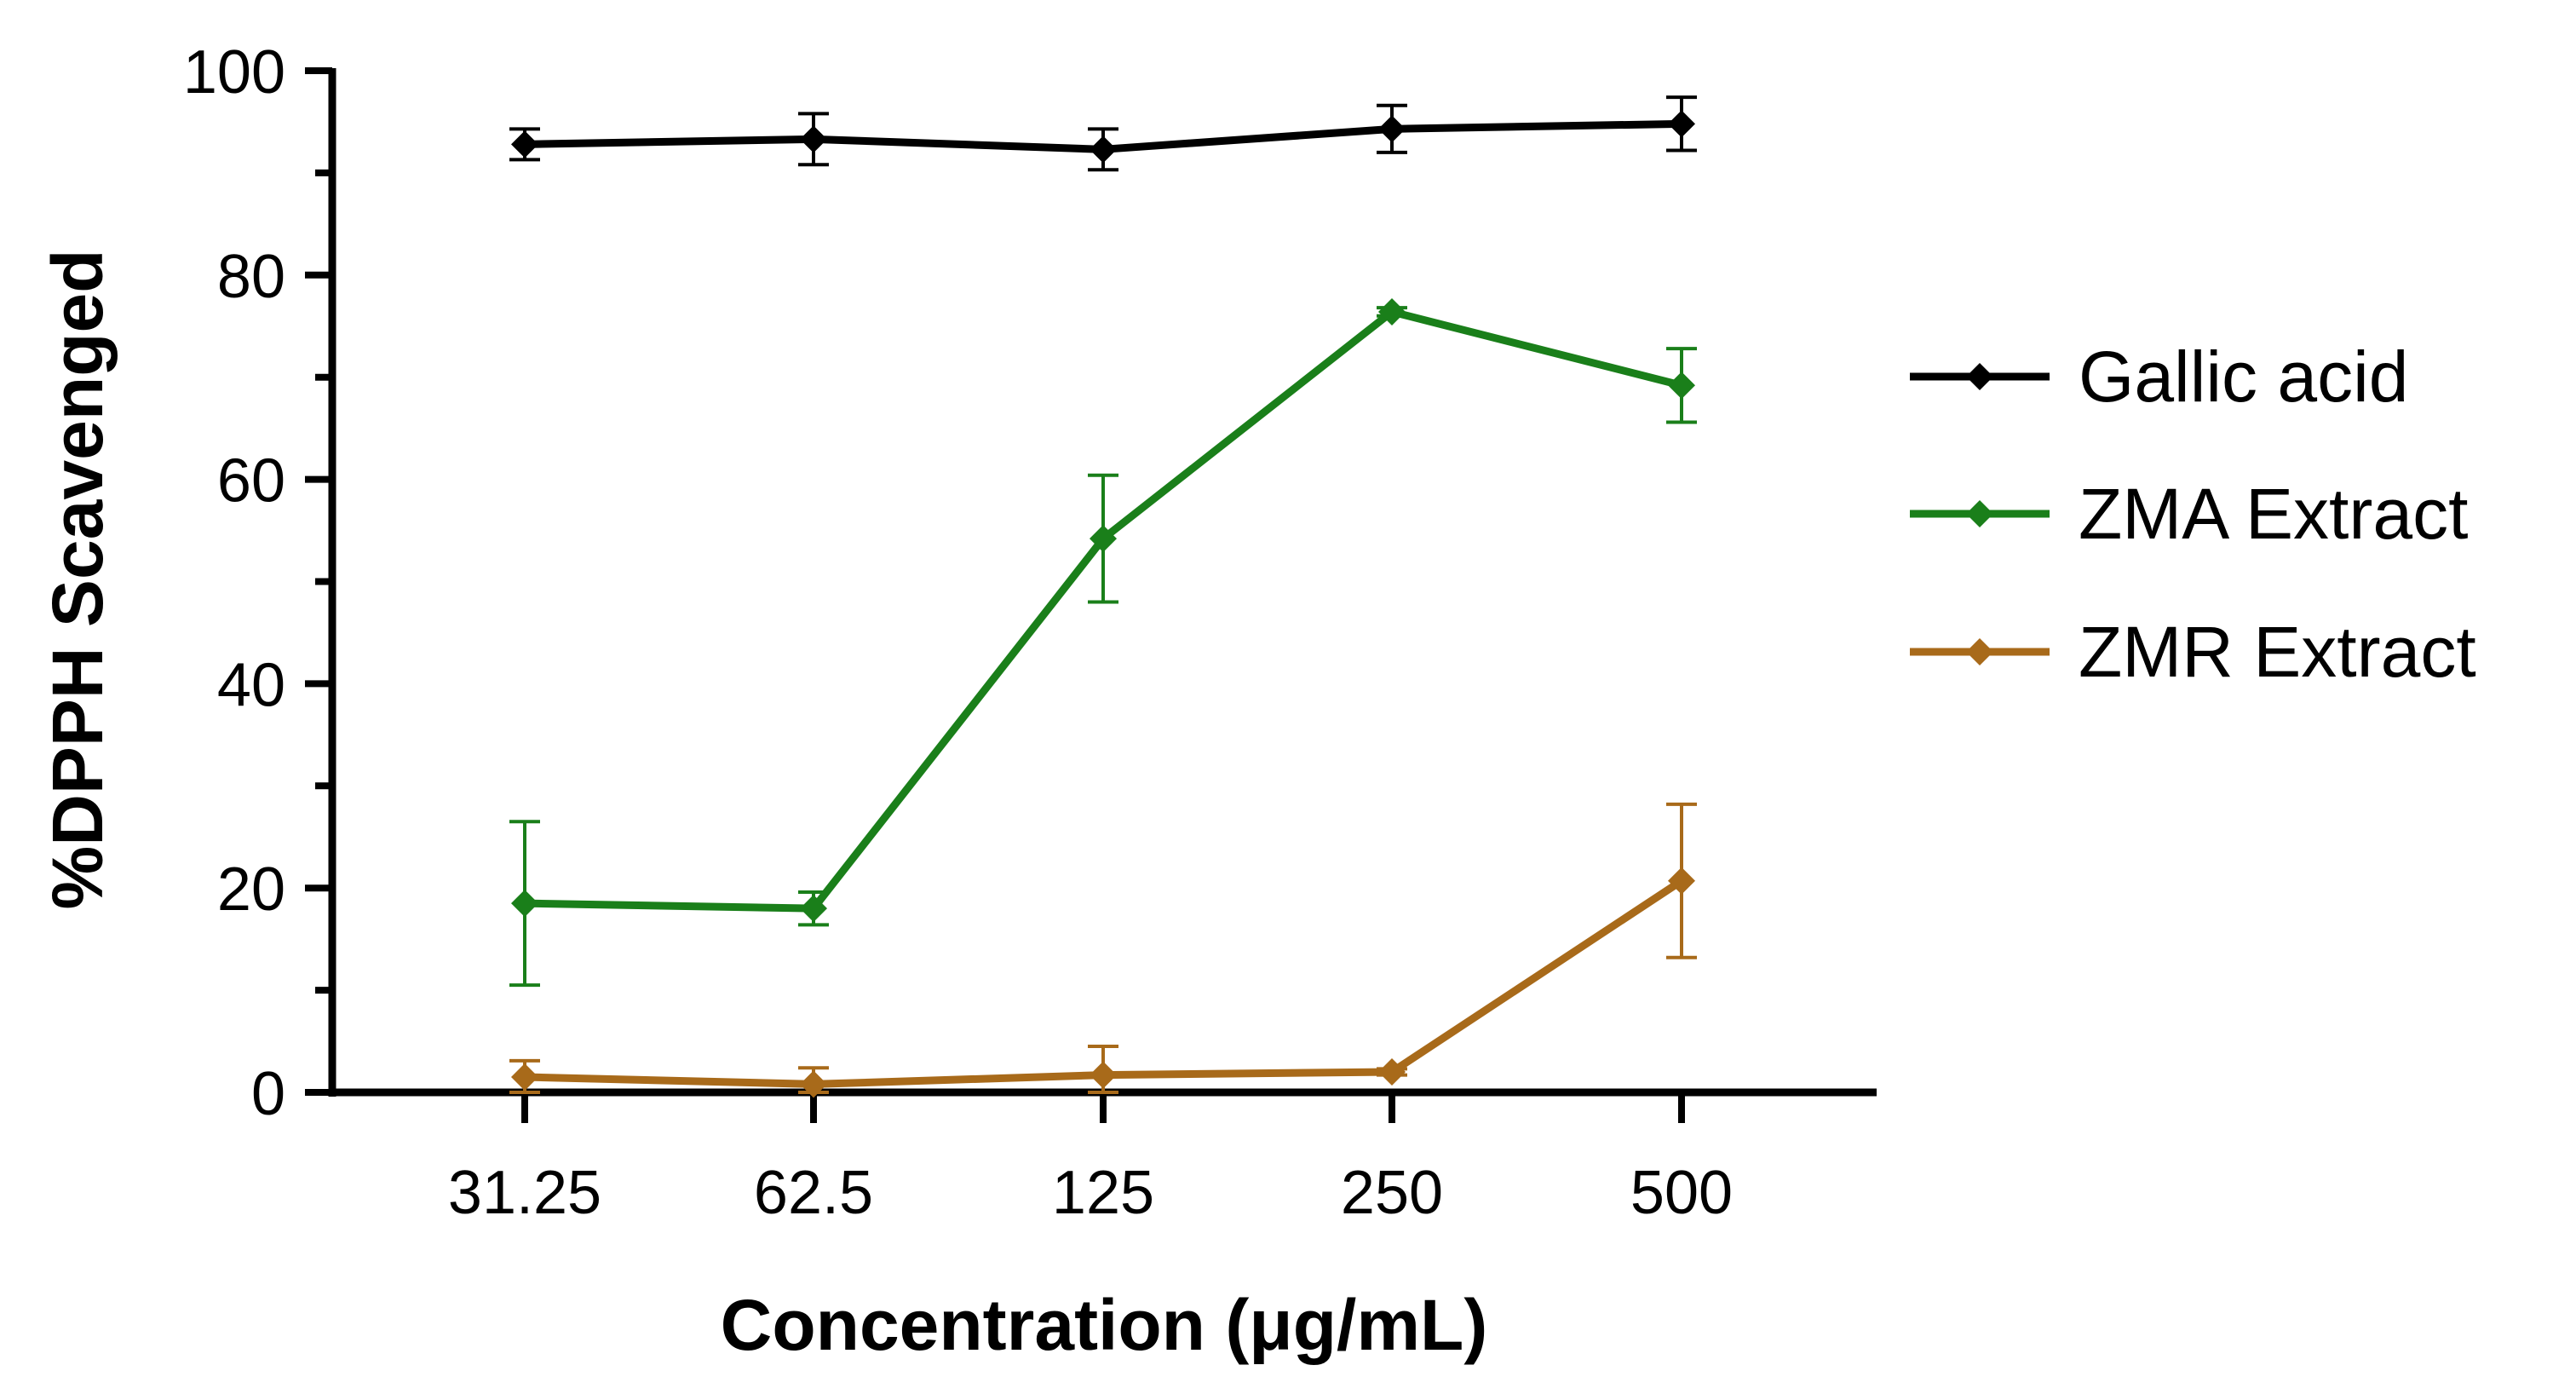 This screenshot has height=1394, width=2576. Describe the element at coordinates (524, 1193) in the screenshot. I see `x-tick-label: 31.25` at that location.